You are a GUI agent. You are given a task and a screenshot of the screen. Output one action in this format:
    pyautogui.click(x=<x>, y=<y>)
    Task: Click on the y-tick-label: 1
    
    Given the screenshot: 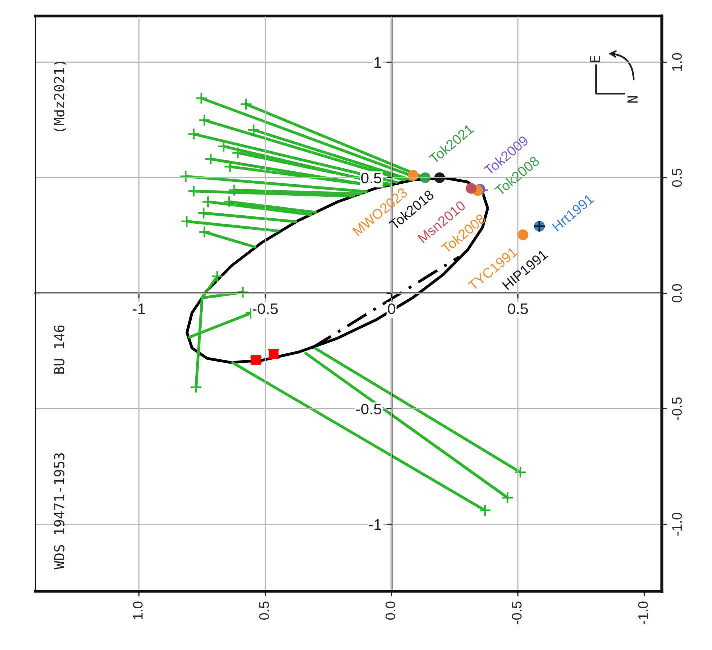 What is the action you would take?
    pyautogui.click(x=378, y=62)
    